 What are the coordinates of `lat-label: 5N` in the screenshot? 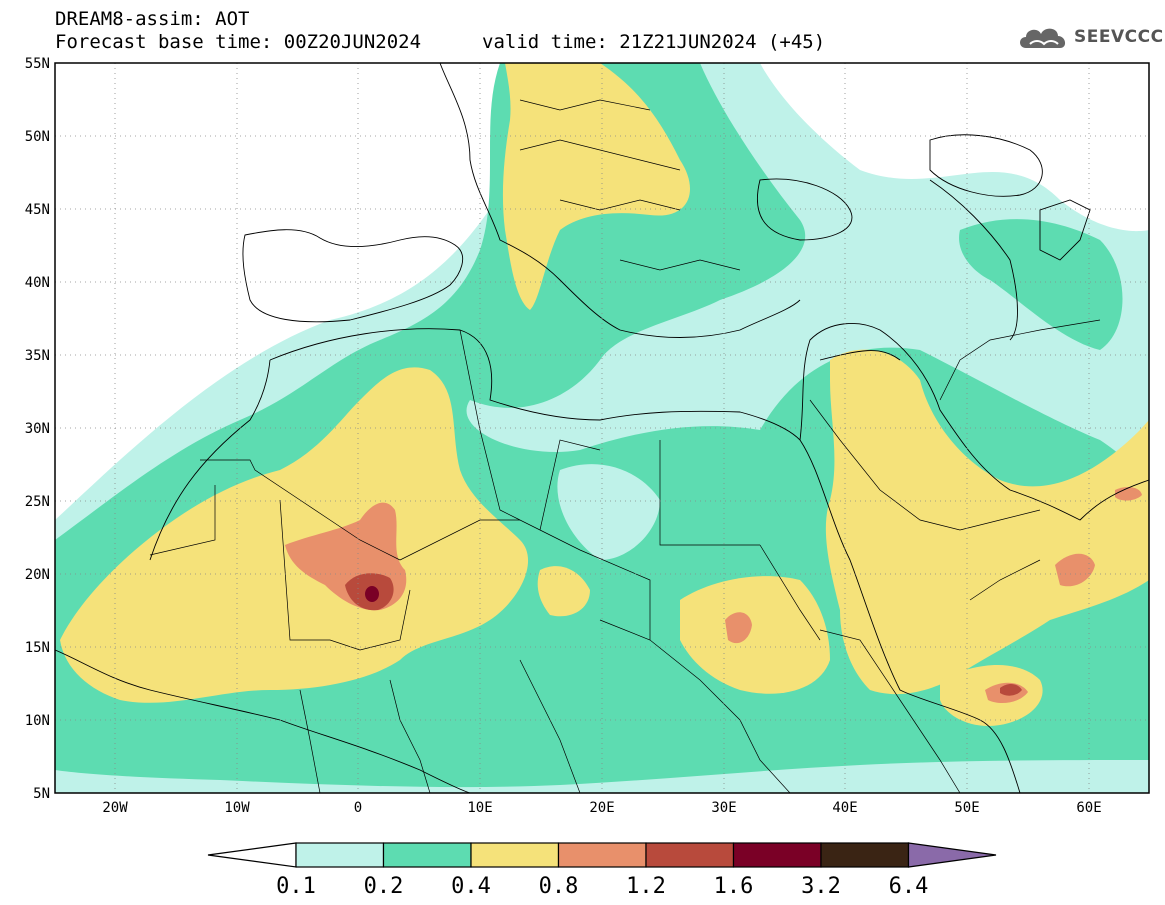 It's located at (41, 794).